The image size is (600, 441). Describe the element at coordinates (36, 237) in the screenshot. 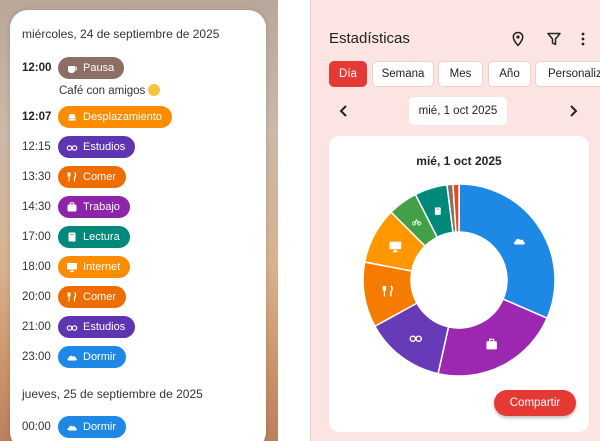

I see `entry-time: 17:00` at that location.